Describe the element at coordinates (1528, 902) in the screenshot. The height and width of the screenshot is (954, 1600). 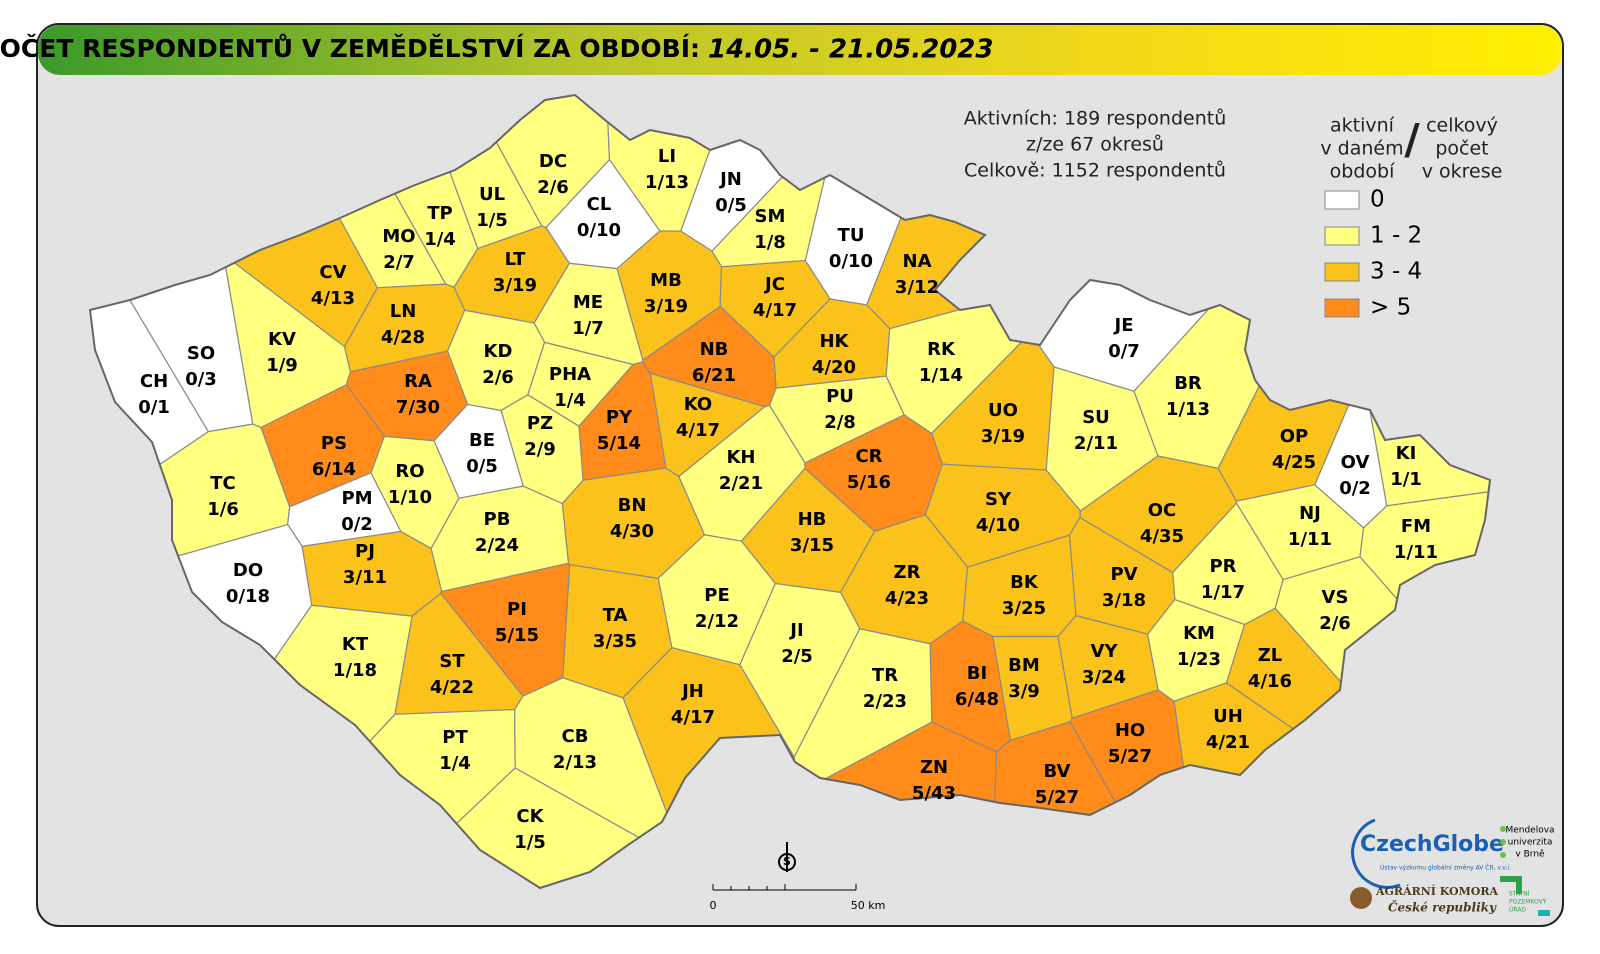
I see `logo-spu: POZEMKOVÝ` at that location.